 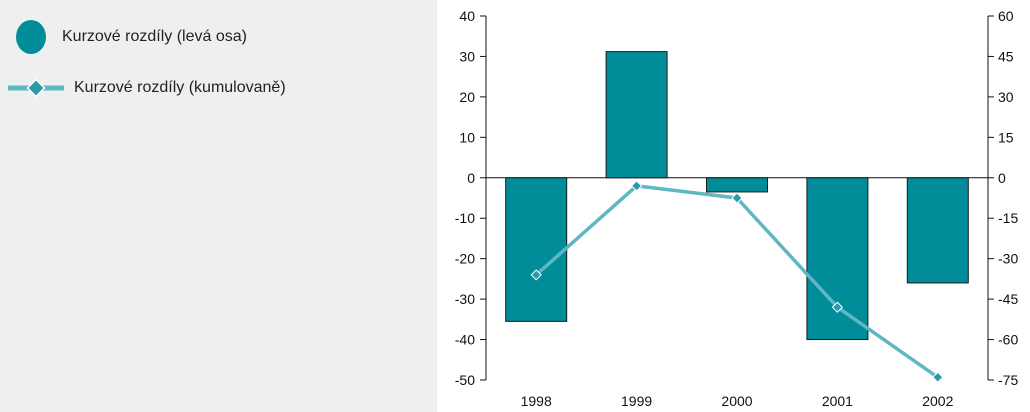 What do you see at coordinates (471, 178) in the screenshot?
I see `left-tick-label: 0` at bounding box center [471, 178].